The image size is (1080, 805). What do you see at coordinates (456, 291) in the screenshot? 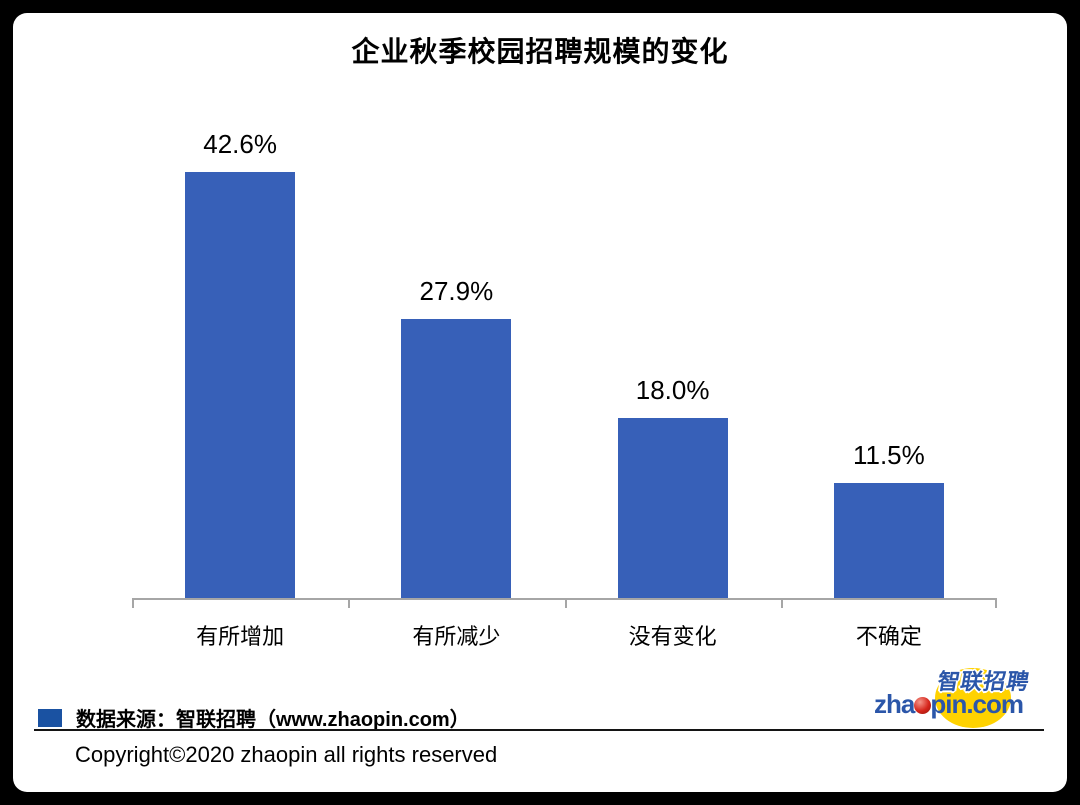
I see `bar-value-label: 27.9%` at bounding box center [456, 291].